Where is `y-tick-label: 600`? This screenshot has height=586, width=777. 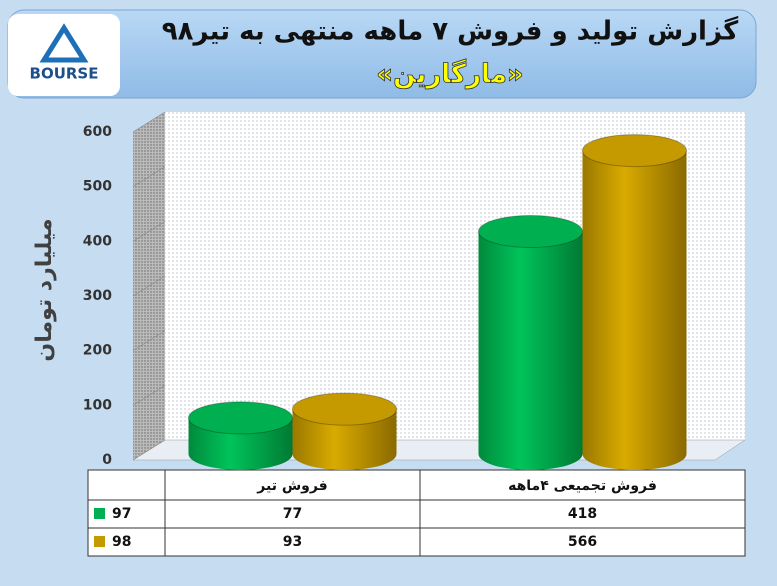
y-tick-label: 600 is located at coordinates (97, 132).